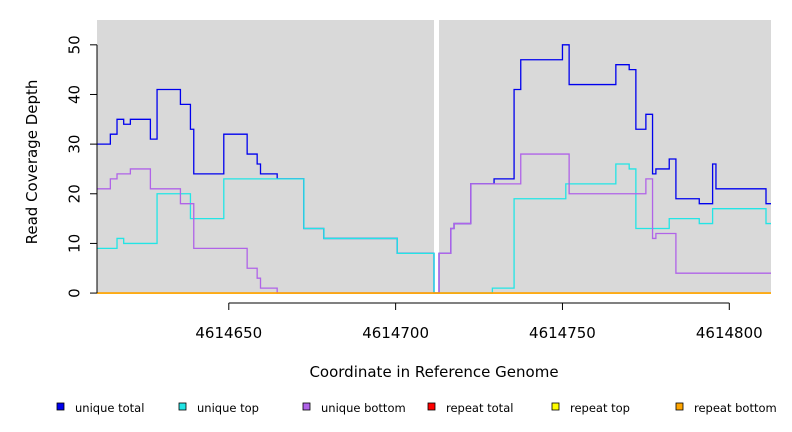 Image resolution: width=792 pixels, height=432 pixels. What do you see at coordinates (729, 333) in the screenshot?
I see `x-tick-label: 4614800` at bounding box center [729, 333].